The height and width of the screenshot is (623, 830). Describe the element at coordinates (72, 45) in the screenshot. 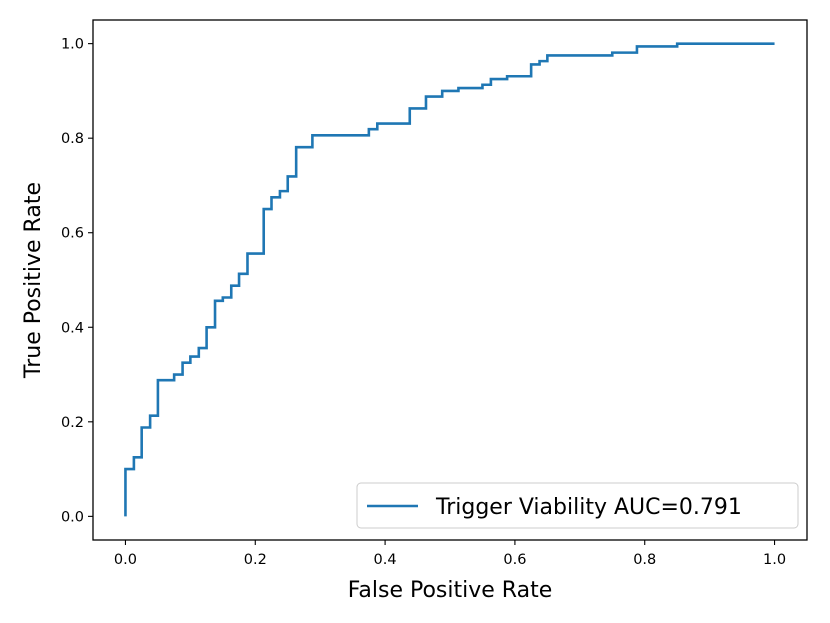

I see `y-tick-label: 1.0` at that location.